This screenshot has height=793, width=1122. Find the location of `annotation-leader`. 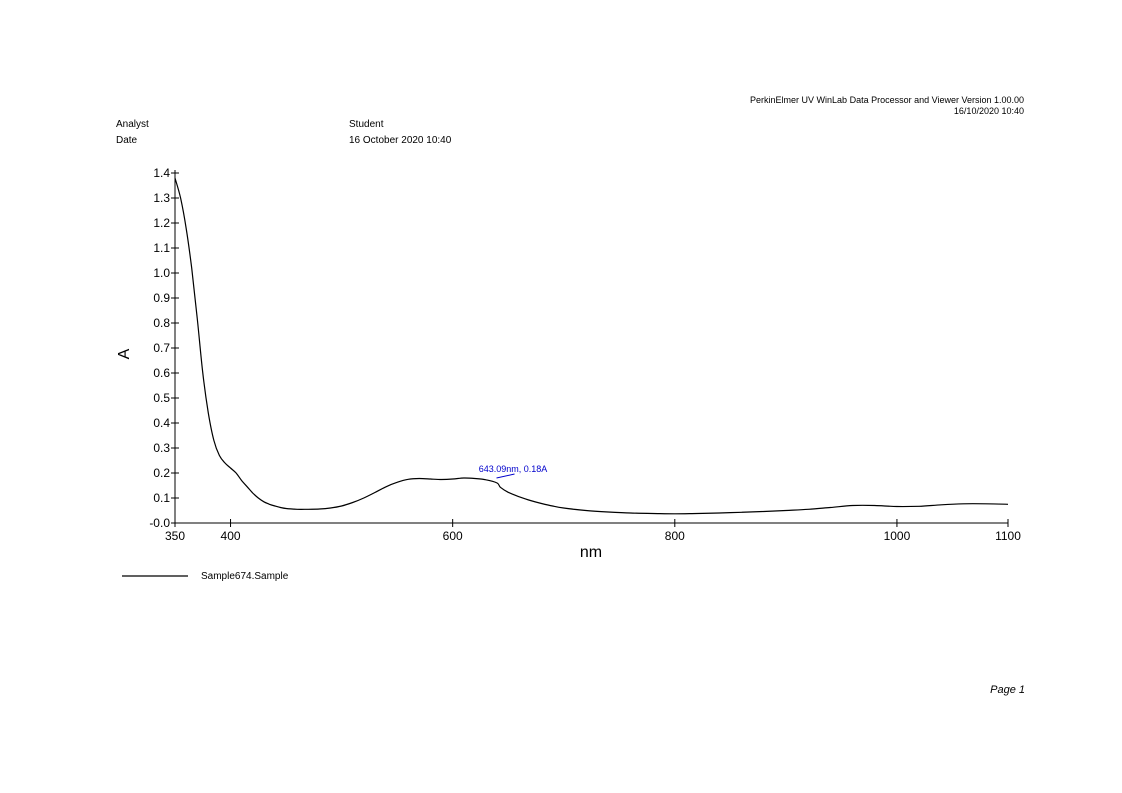

annotation-leader is located at coordinates (505, 476).